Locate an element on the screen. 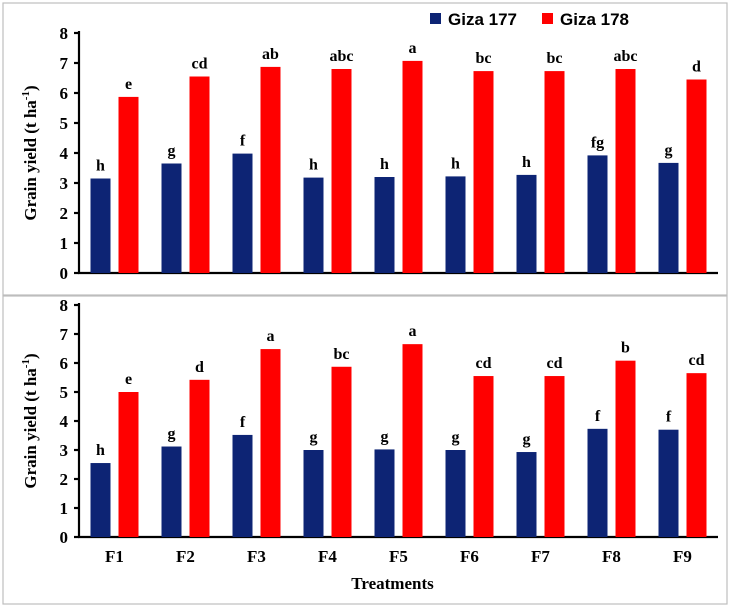  x-tick-label-f9: F9 is located at coordinates (682, 556).